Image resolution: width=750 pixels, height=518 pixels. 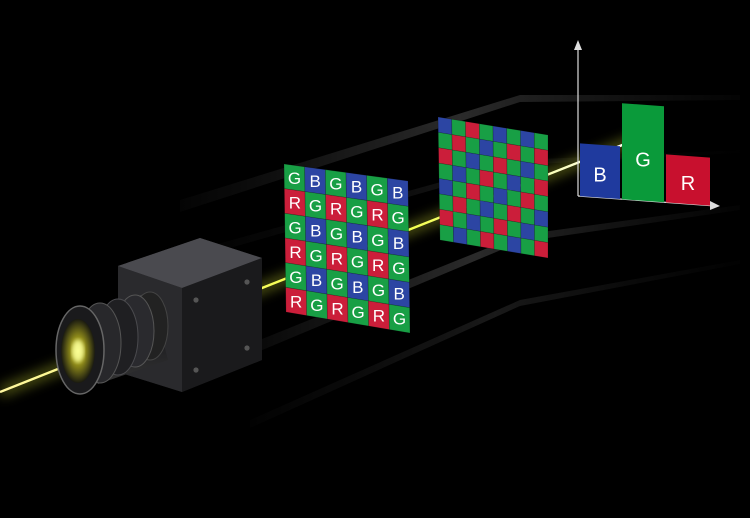 What do you see at coordinates (112, 343) in the screenshot?
I see `camera-lens` at bounding box center [112, 343].